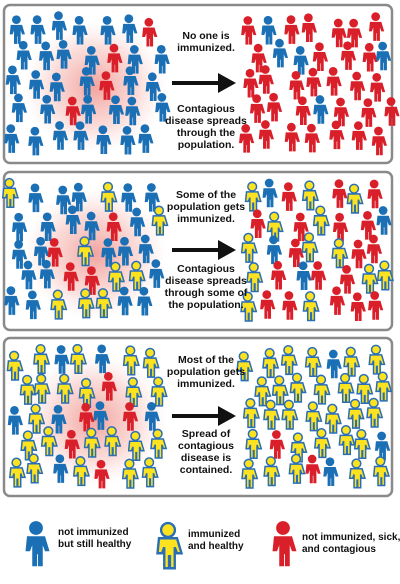  I want to click on legend-label: not immunized, sick, and contagious, so click(351, 543).